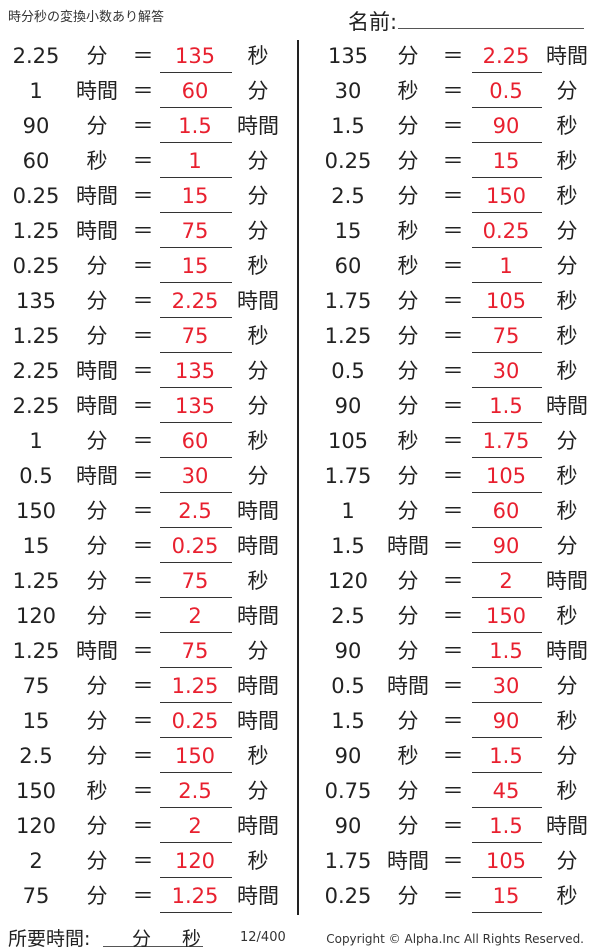 This screenshot has width=600, height=952. I want to click on given-value: 2.25, so click(36, 56).